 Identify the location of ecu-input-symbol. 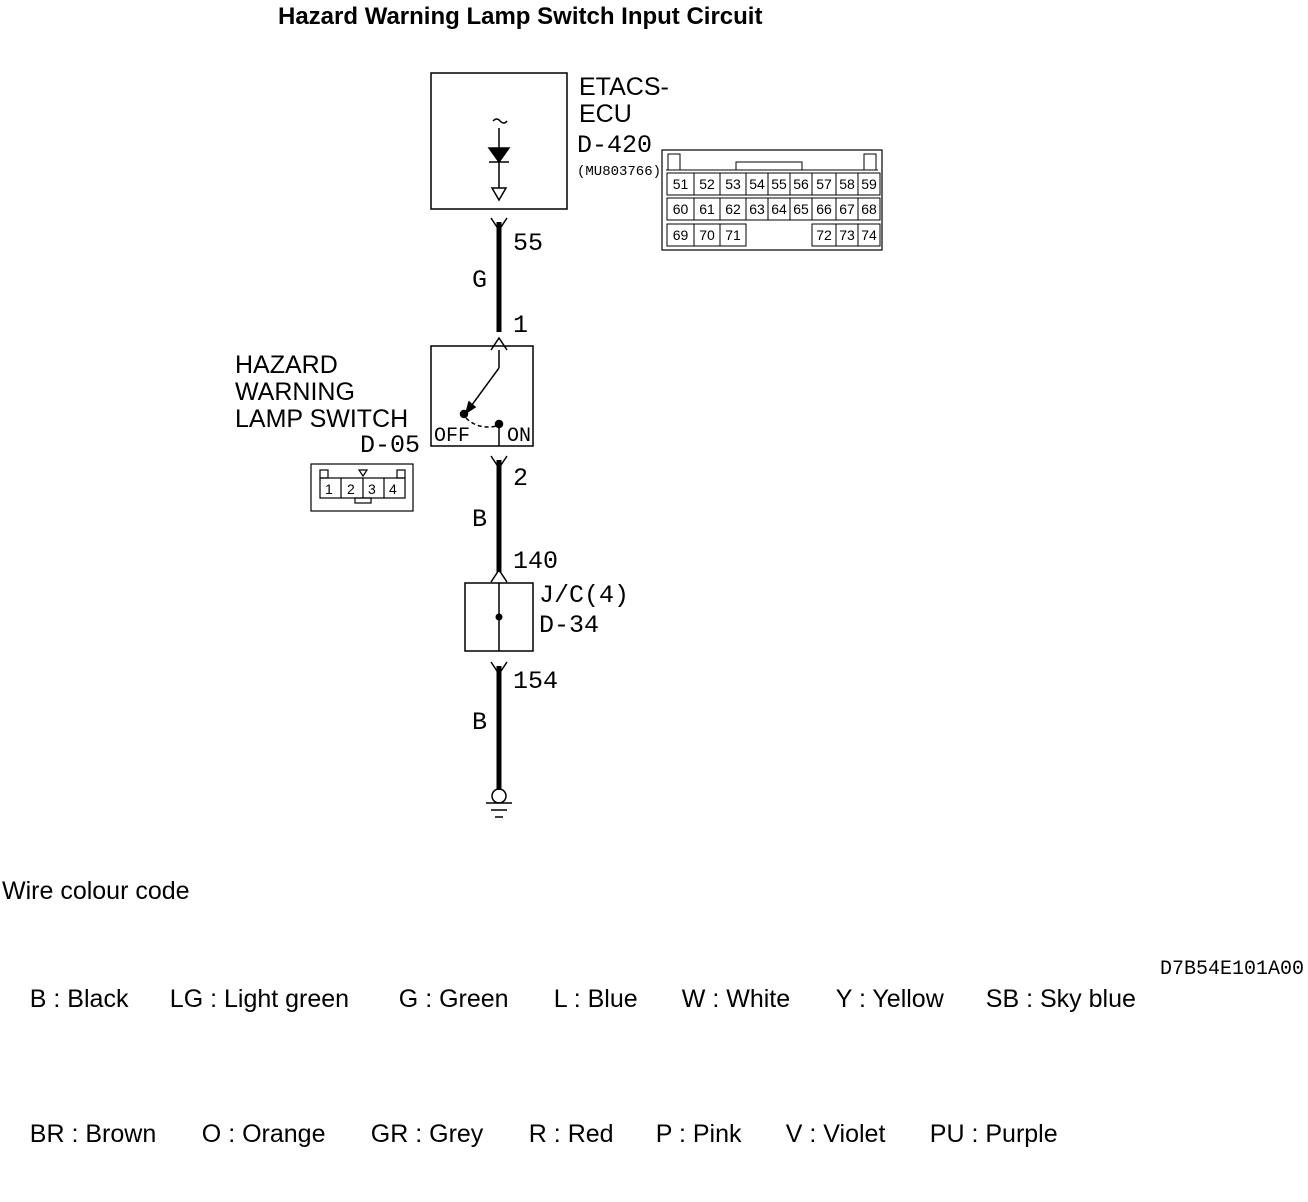
(499, 160).